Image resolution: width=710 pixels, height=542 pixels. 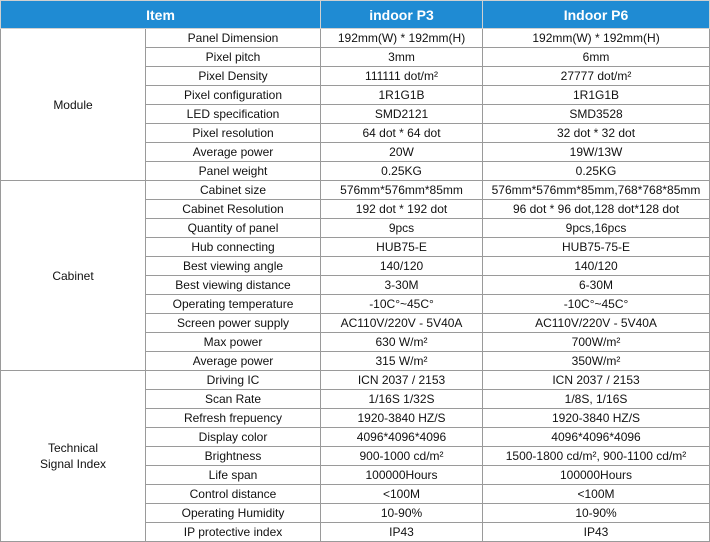 What do you see at coordinates (233, 76) in the screenshot?
I see `item-cell: Pixel Density` at bounding box center [233, 76].